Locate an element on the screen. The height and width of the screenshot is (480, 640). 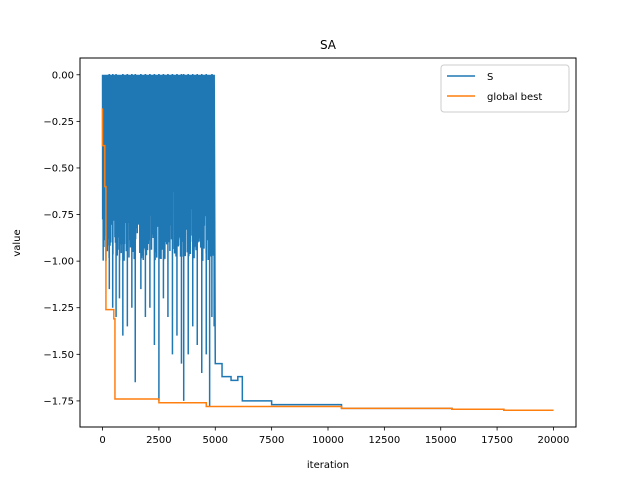
y-tick-label: −0.75 is located at coordinates (58, 215).